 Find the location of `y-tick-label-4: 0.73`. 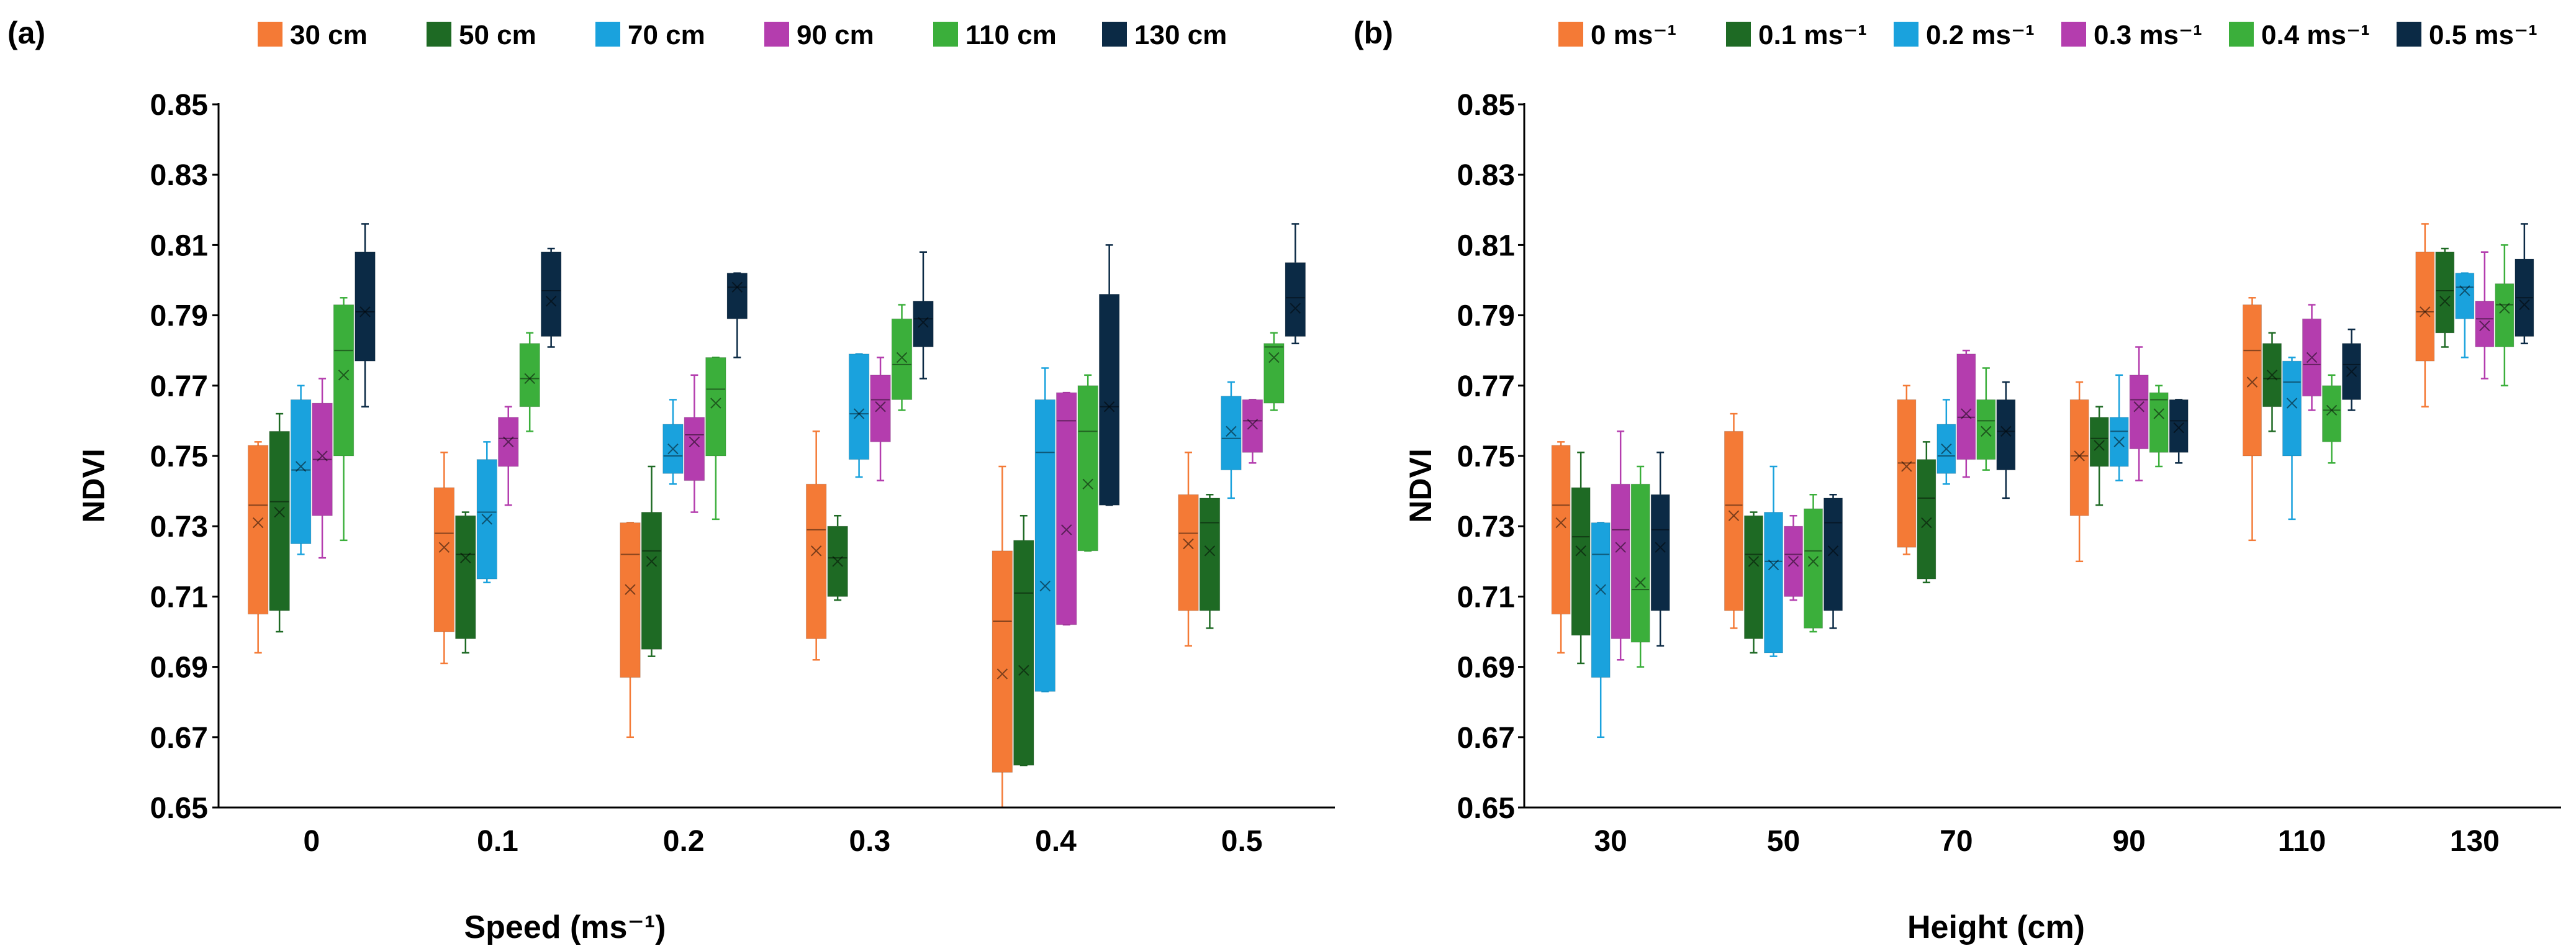

y-tick-label-4: 0.73 is located at coordinates (179, 527).